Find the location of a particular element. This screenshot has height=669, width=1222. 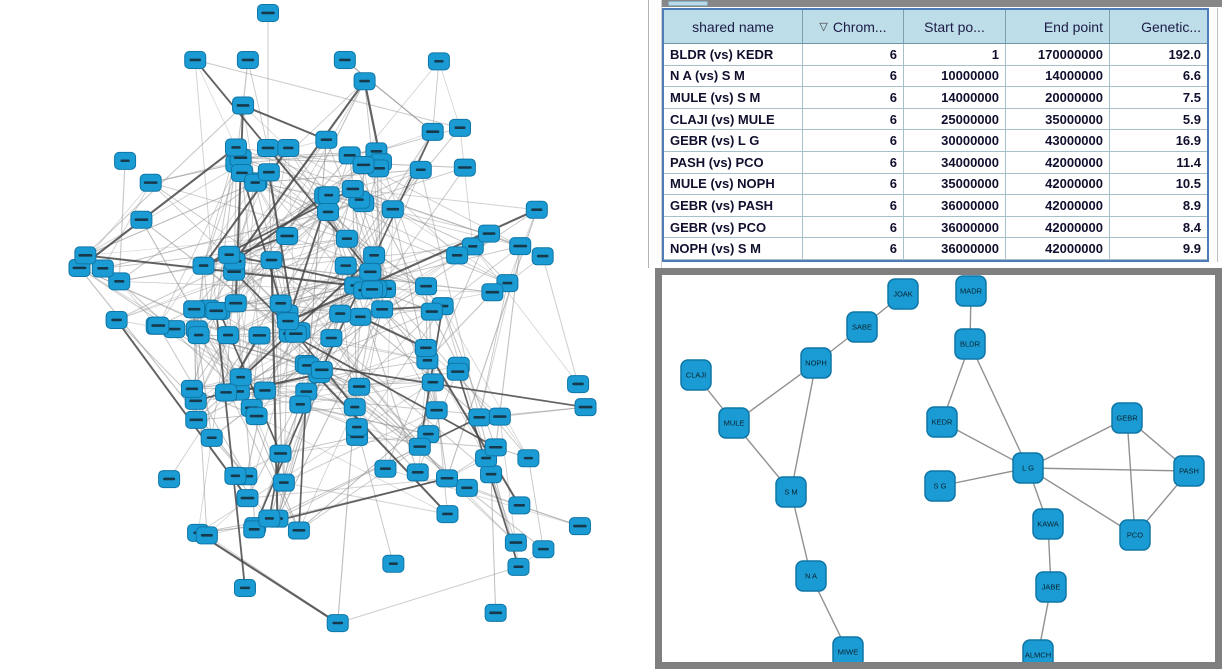

table-cell: 10000000 is located at coordinates (955, 76).